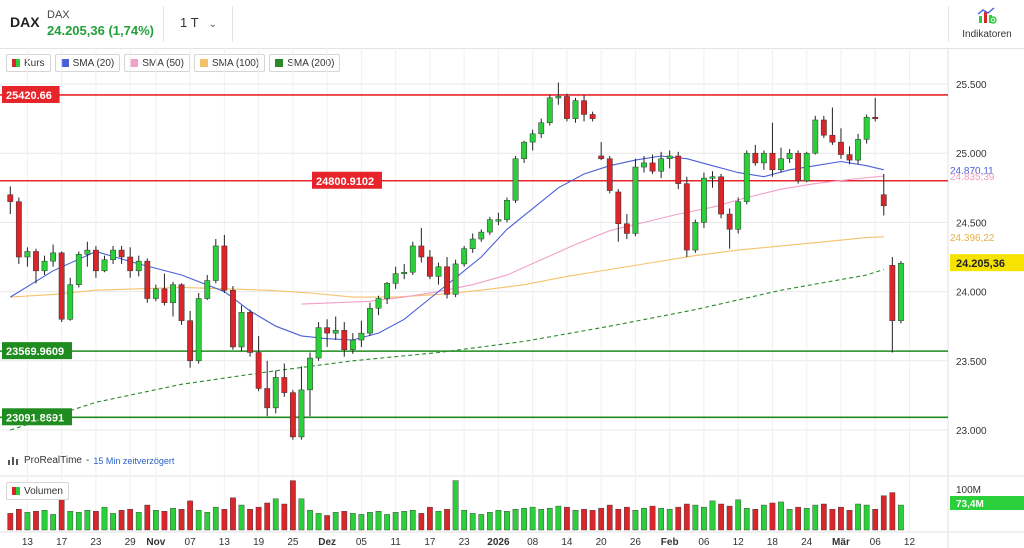  I want to click on x-tick-label: Dez, so click(327, 542).